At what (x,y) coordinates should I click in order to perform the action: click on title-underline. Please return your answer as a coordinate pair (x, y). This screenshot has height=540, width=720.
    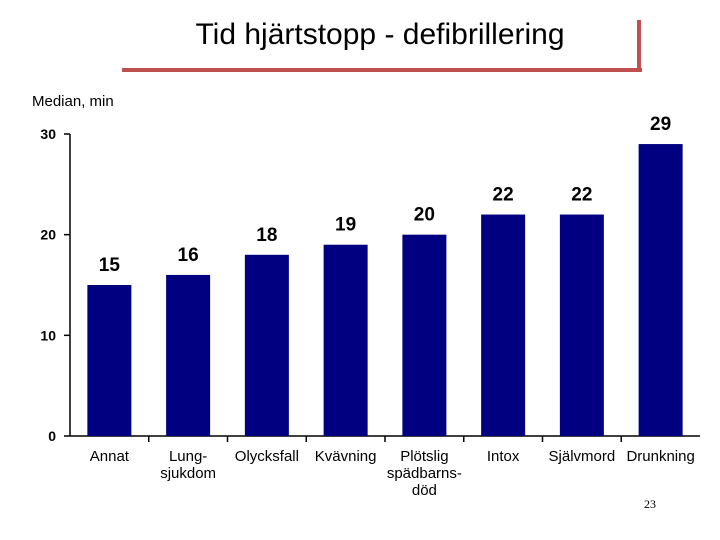
    Looking at the image, I should click on (382, 70).